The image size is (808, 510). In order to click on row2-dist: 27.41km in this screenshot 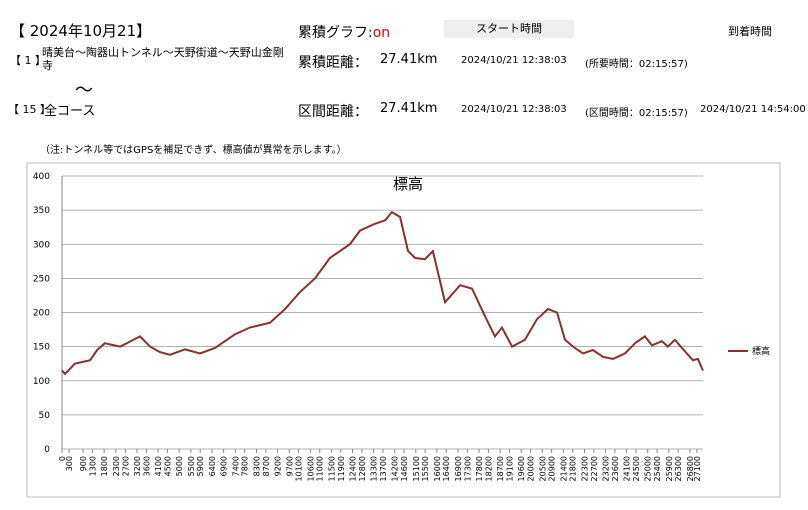, I will do `click(409, 108)`.